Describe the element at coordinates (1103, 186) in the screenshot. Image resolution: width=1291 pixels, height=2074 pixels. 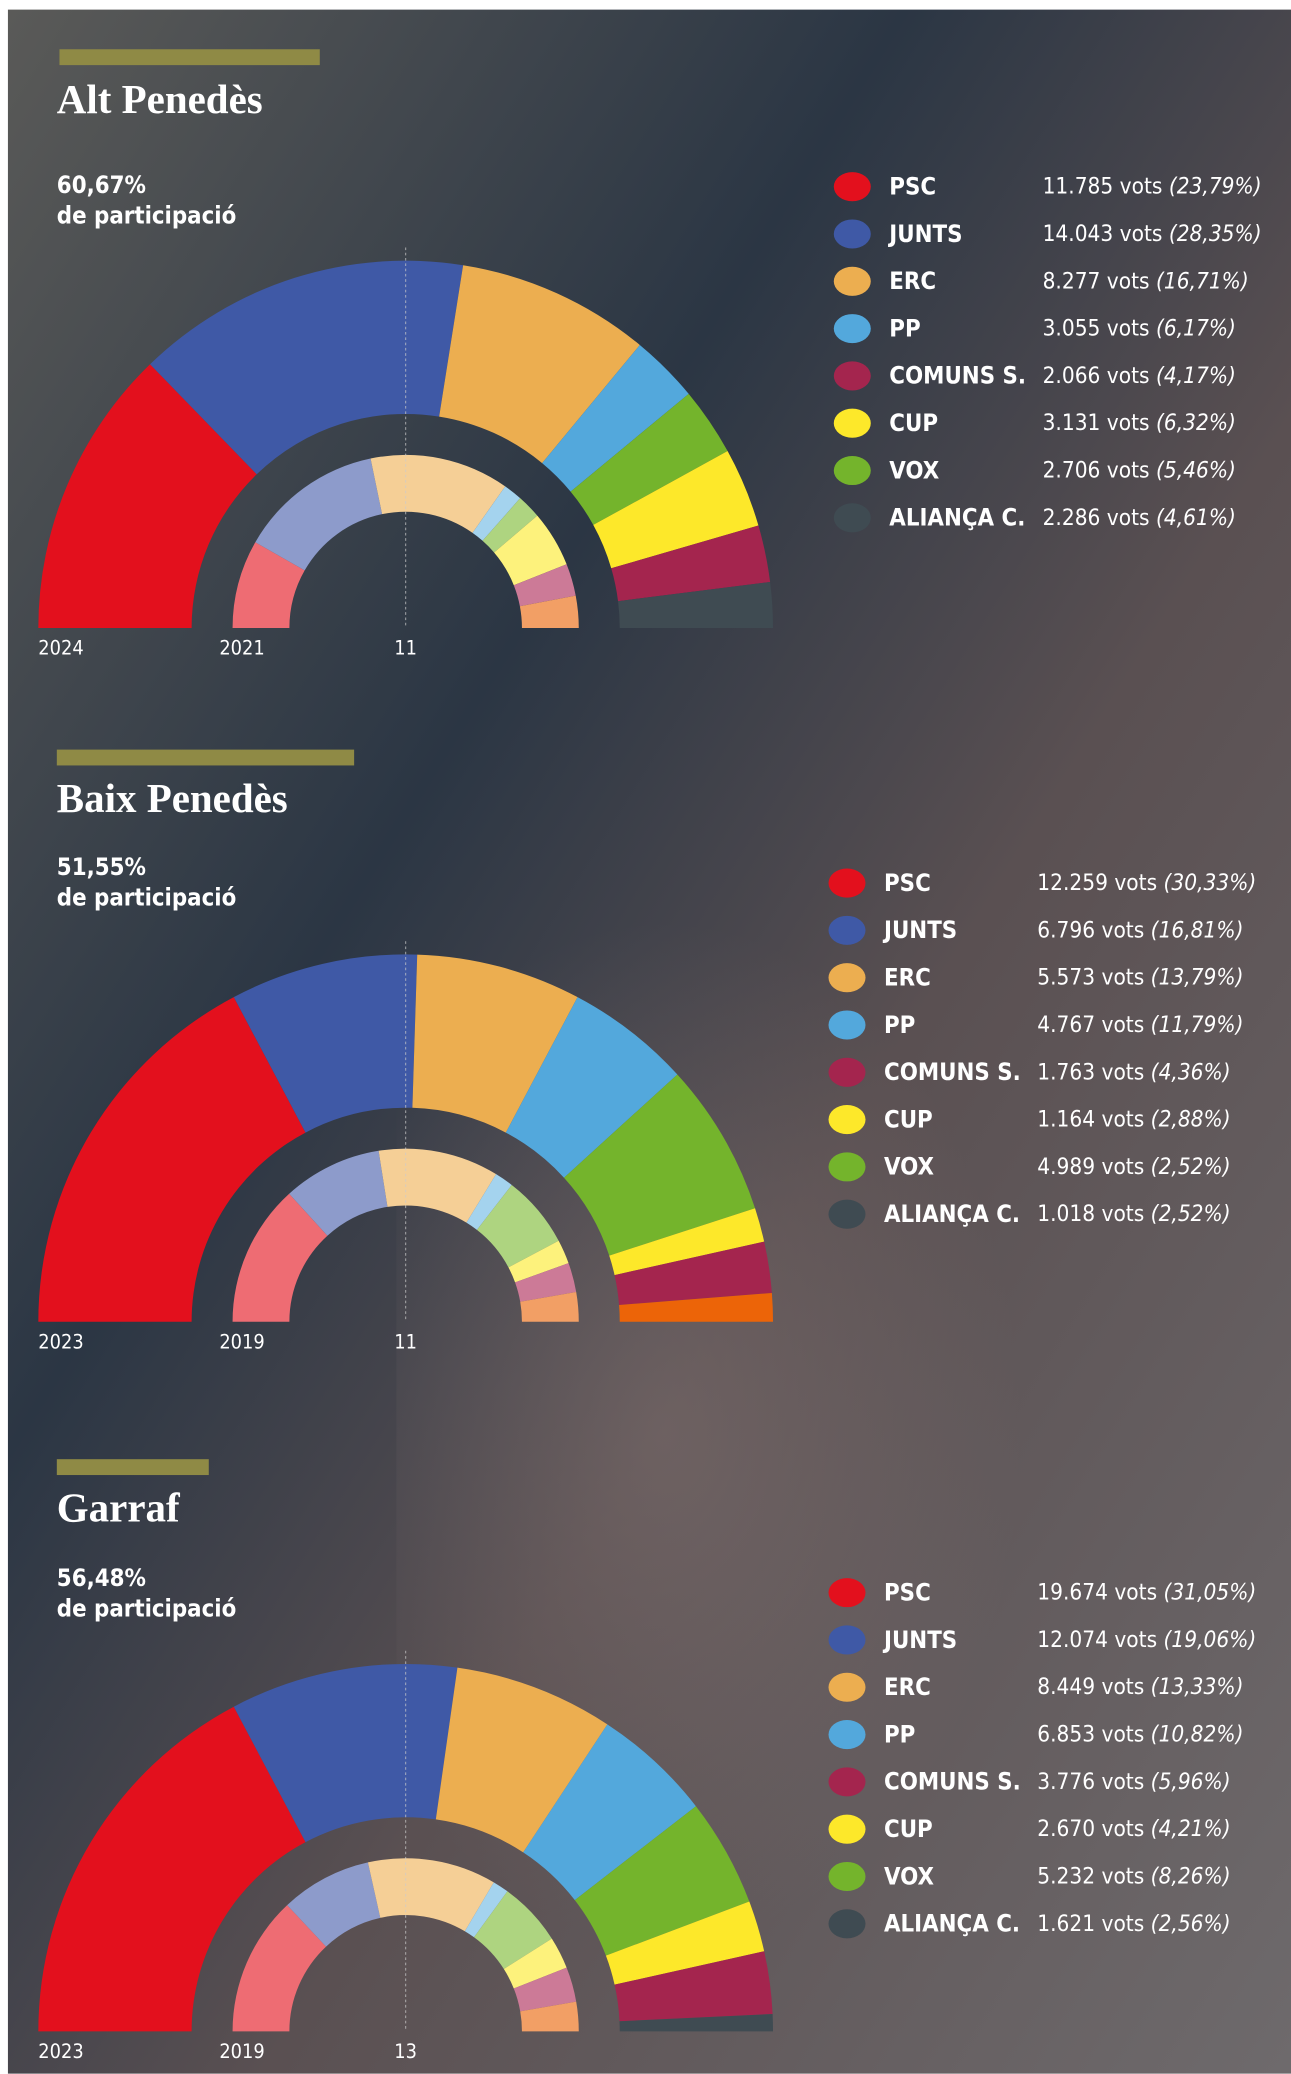
I see `votes: 11.785 vots` at that location.